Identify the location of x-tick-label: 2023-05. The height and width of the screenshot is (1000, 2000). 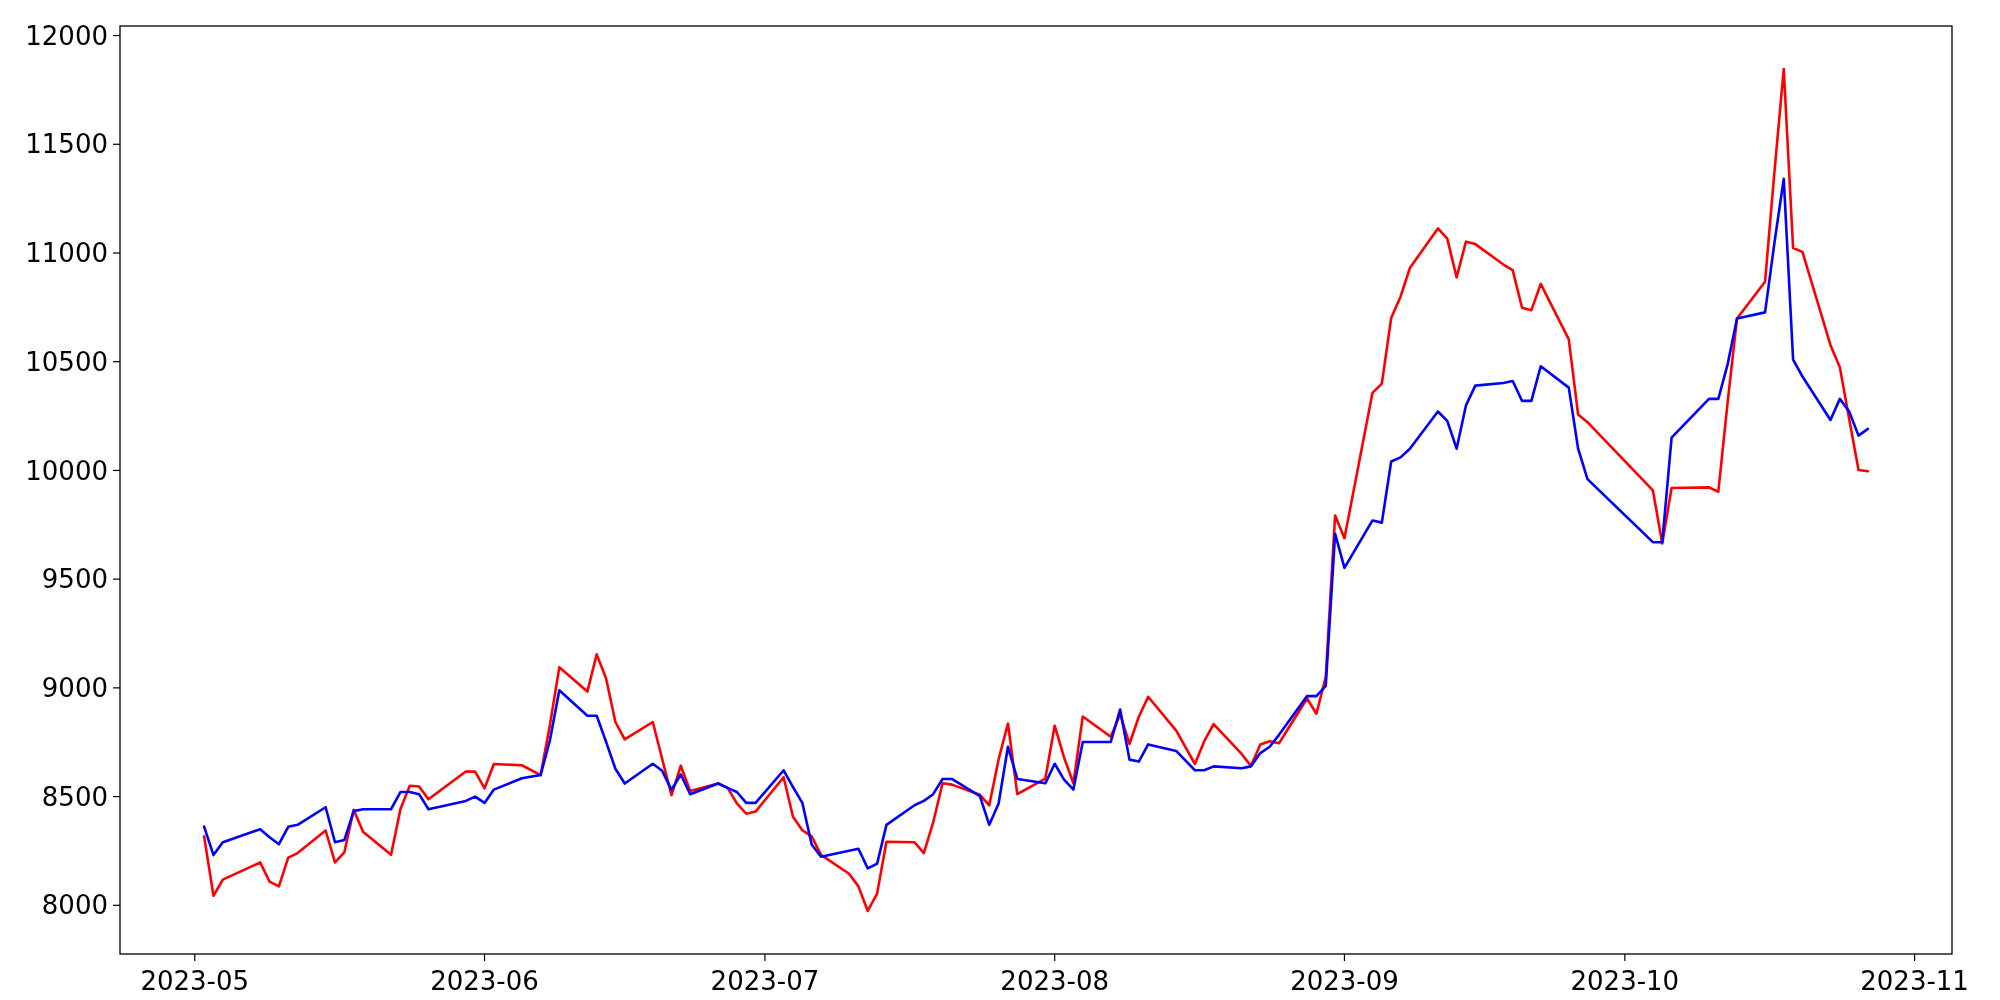
(195, 981).